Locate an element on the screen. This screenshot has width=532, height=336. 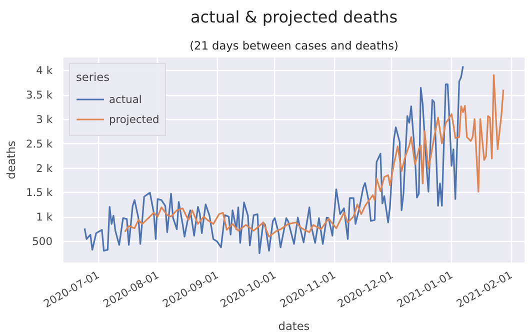
legend-label: actual is located at coordinates (125, 99).